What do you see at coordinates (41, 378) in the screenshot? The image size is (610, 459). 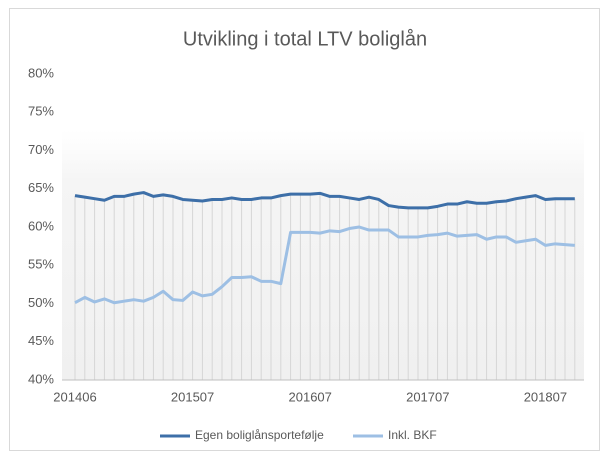 I see `y-tick-label: 40%` at bounding box center [41, 378].